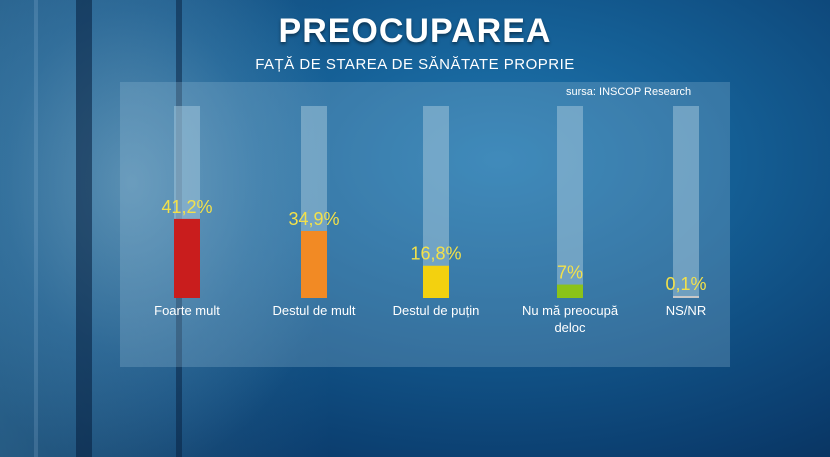  What do you see at coordinates (415, 31) in the screenshot?
I see `page-title: PREOCUPAREA` at bounding box center [415, 31].